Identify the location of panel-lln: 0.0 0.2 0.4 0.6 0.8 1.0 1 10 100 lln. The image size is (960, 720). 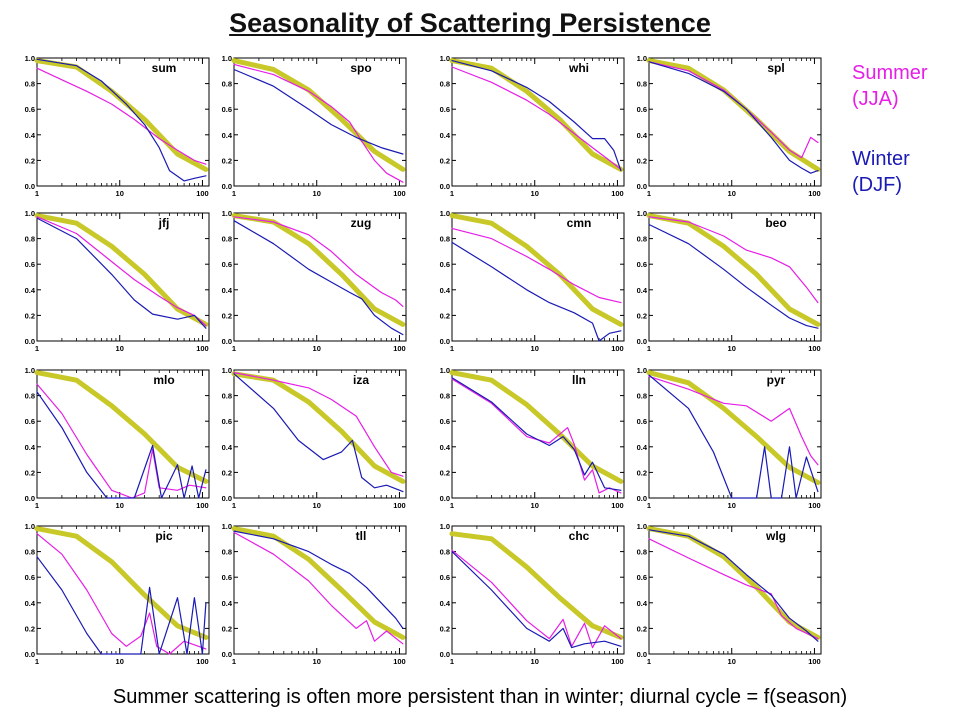
(532, 438).